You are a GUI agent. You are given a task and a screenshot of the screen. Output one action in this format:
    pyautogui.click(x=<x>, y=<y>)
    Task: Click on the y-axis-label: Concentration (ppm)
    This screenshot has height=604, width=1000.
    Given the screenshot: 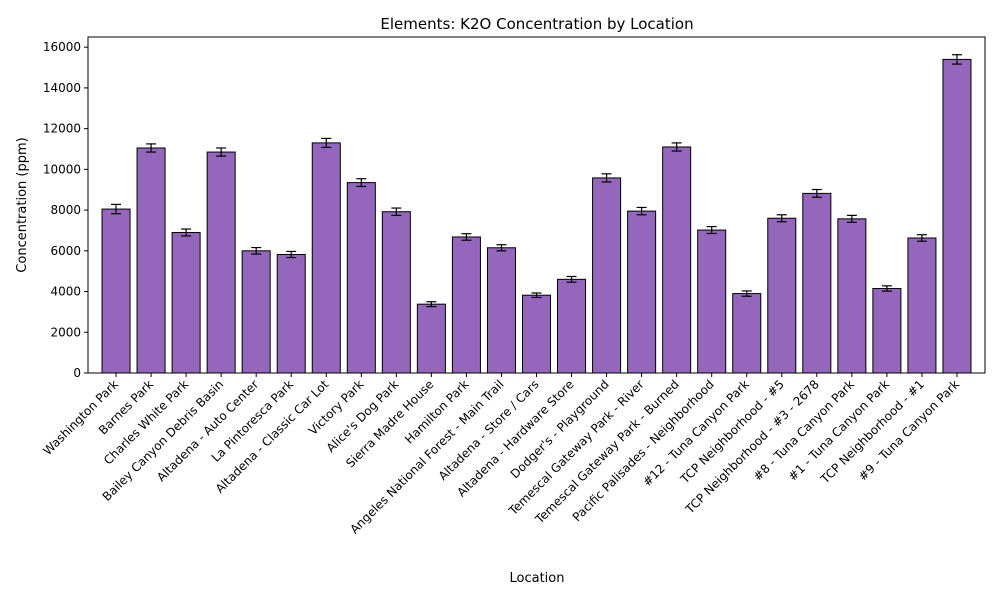 What is the action you would take?
    pyautogui.click(x=22, y=204)
    